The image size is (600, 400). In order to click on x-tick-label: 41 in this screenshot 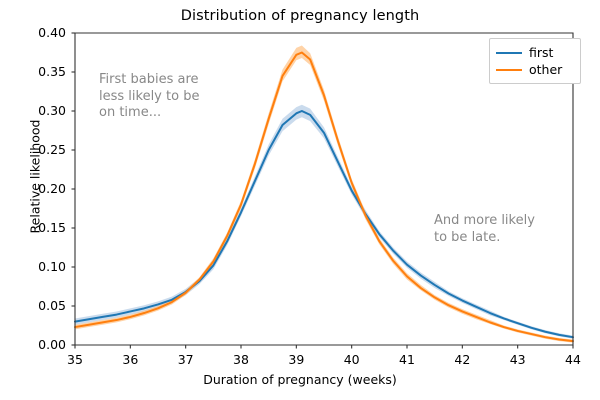, I will do `click(407, 359)`.